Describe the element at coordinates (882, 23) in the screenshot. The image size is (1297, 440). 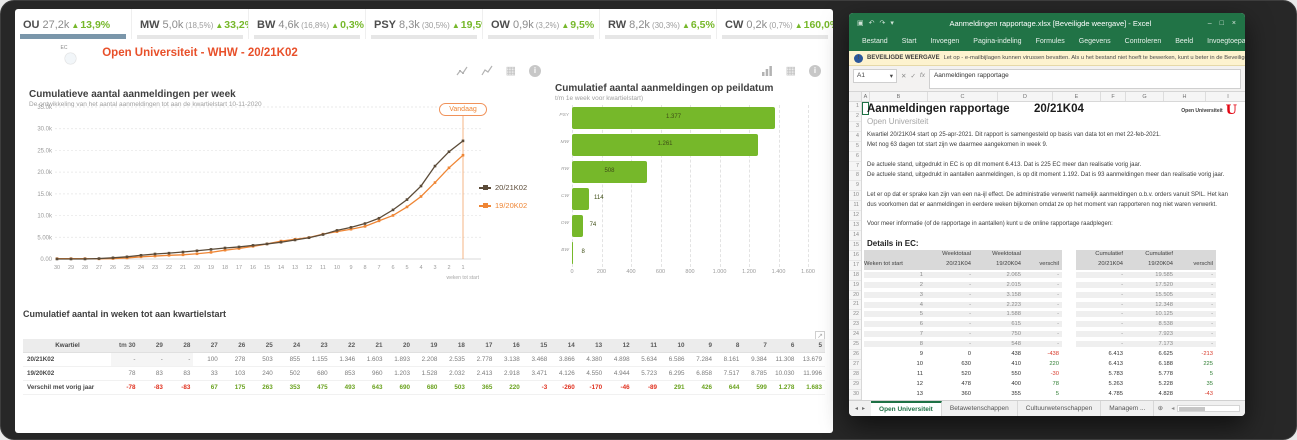
I see `redo-icon: ↷` at that location.